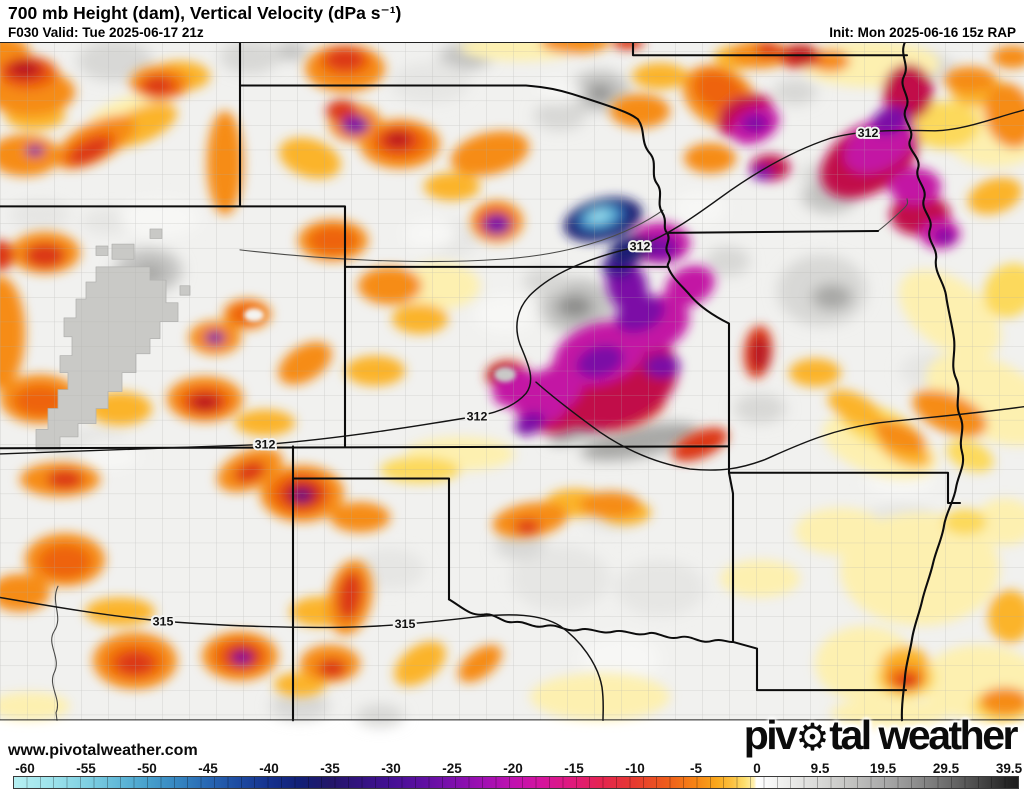 This screenshot has width=1024, height=791. I want to click on logo-text-post: tal weather, so click(923, 735).